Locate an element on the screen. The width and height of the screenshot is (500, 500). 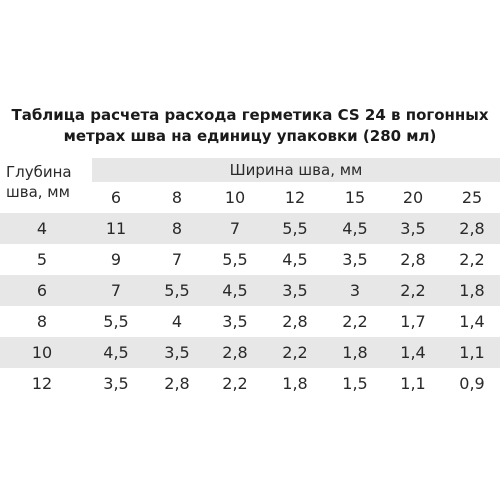
width-header-cell: 20 is located at coordinates (413, 197).